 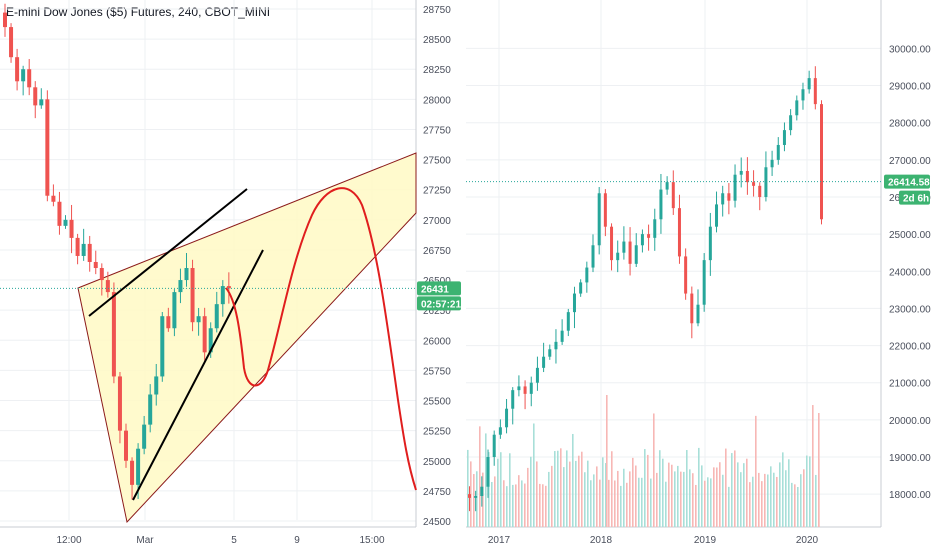 What do you see at coordinates (321, 339) in the screenshot?
I see `forecast-curve` at bounding box center [321, 339].